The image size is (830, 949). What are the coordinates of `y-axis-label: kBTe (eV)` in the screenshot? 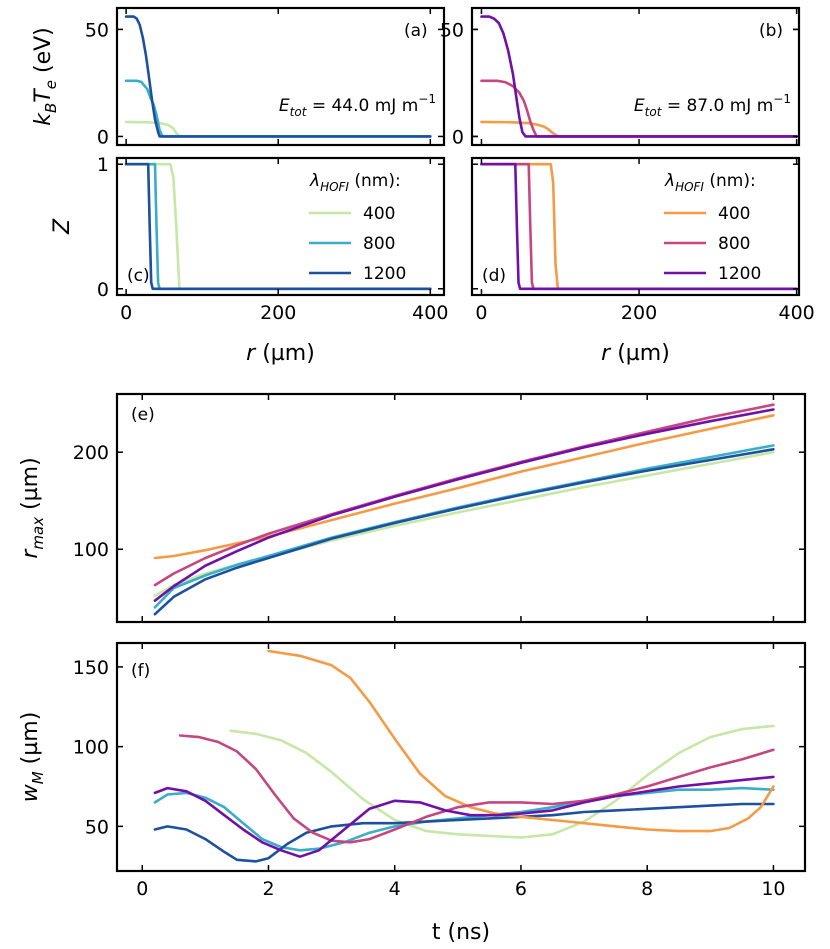 It's located at (45, 76).